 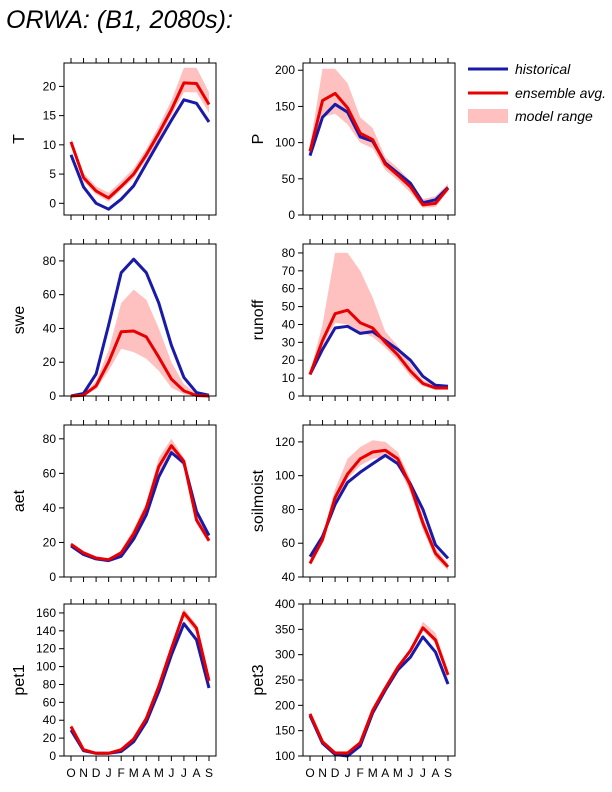 I want to click on y-axis-label: T, so click(x=19, y=139).